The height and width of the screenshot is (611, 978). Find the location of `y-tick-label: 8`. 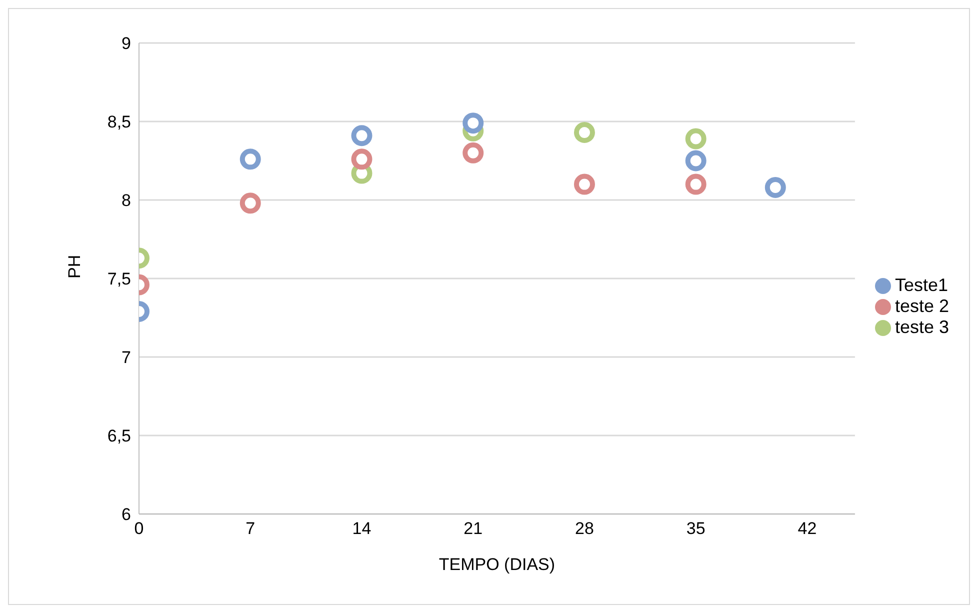

y-tick-label: 8 is located at coordinates (126, 200).